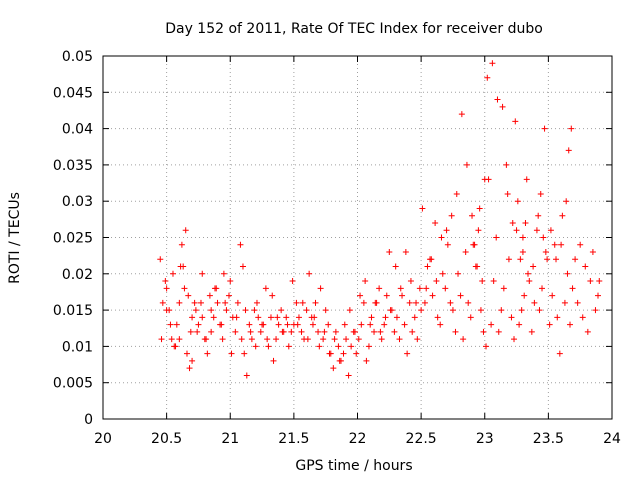 The height and width of the screenshot is (480, 640). What do you see at coordinates (166, 439) in the screenshot?
I see `x-tick-label: 20.5` at bounding box center [166, 439].